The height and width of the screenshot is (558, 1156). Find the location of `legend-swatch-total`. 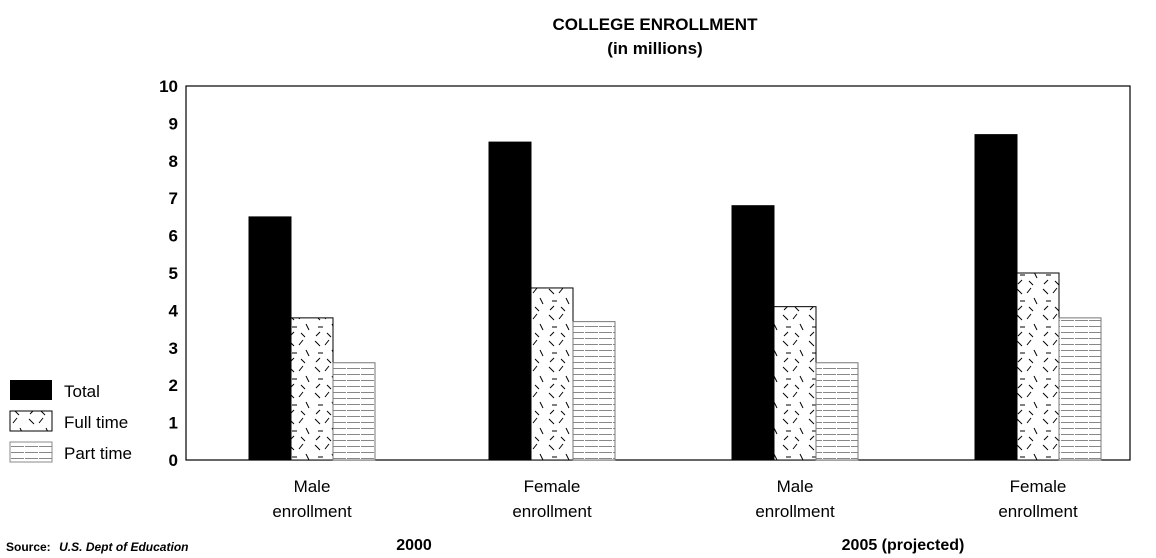

legend-swatch-total is located at coordinates (31, 390).